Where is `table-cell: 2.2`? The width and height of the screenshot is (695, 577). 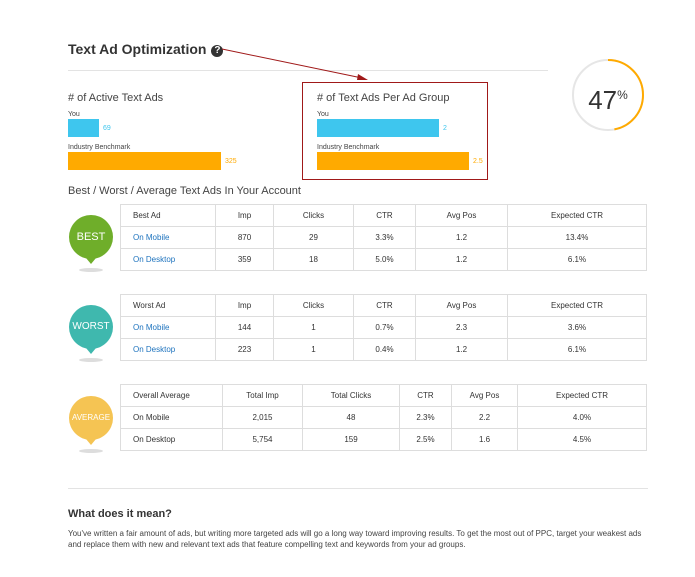
table-cell: 2.2 is located at coordinates (484, 417).